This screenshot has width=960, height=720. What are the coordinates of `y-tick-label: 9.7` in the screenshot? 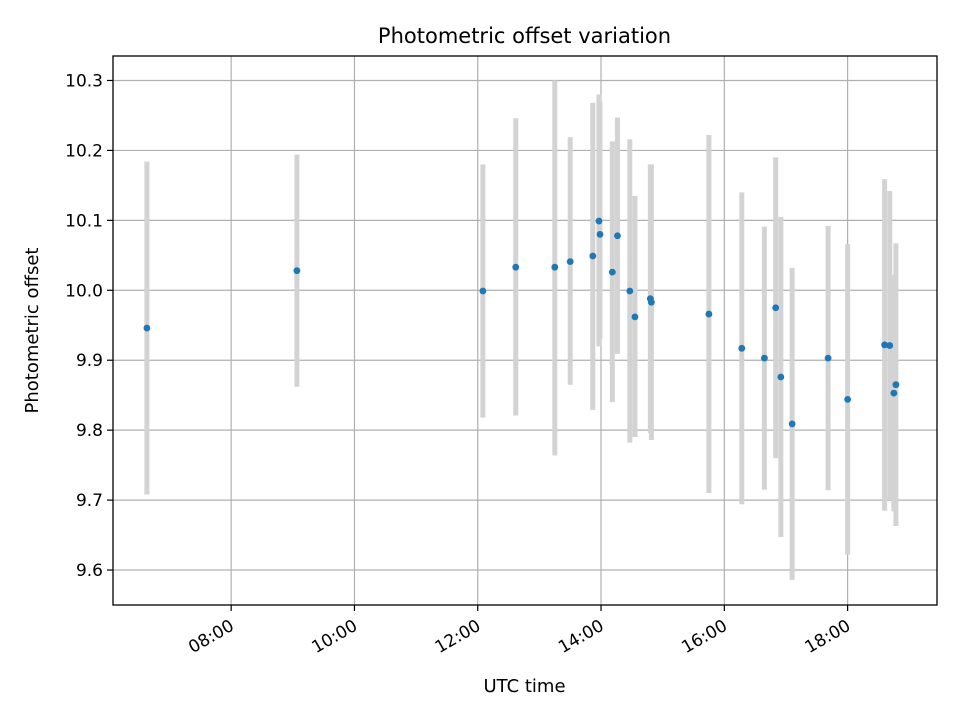 It's located at (89, 501).